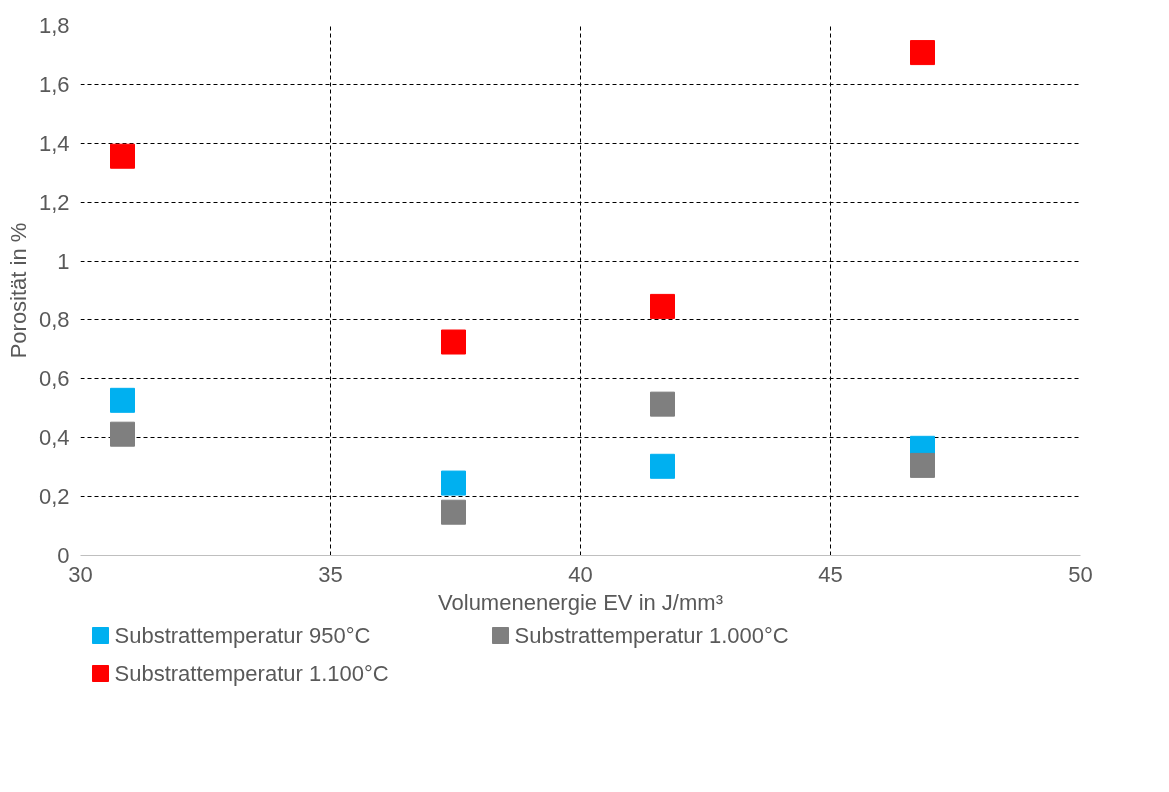 The image size is (1169, 792). Describe the element at coordinates (54, 497) in the screenshot. I see `y-tick-label: 0,2` at that location.